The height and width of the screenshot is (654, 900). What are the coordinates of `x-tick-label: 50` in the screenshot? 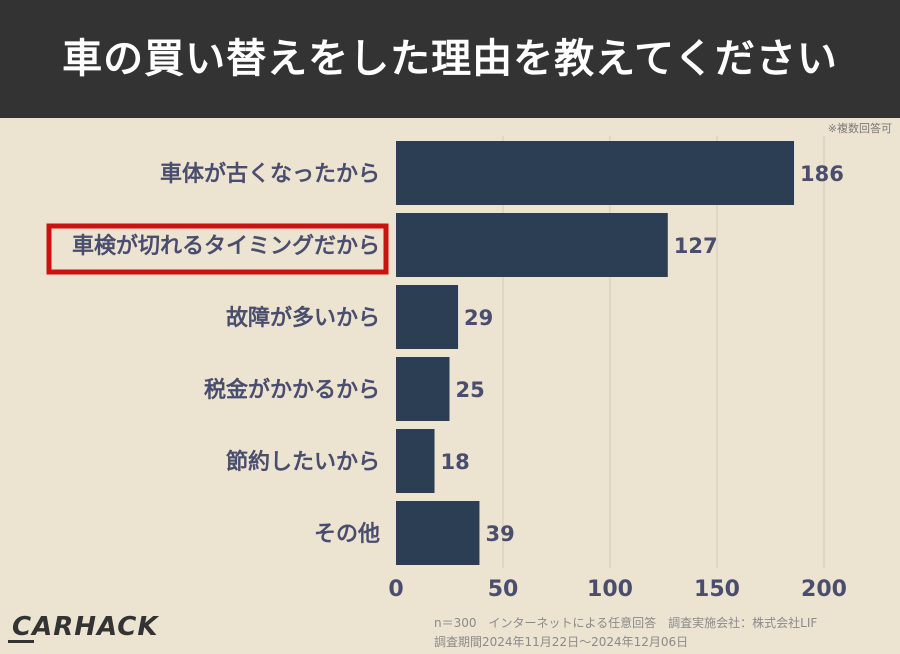 It's located at (503, 589).